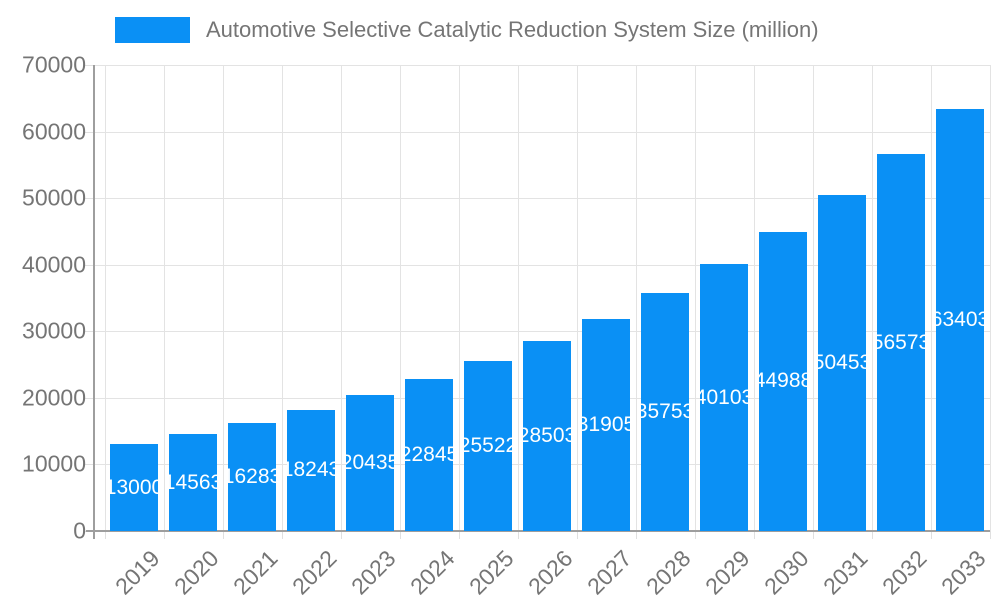  What do you see at coordinates (609, 572) in the screenshot?
I see `x-tick-label: 2027` at bounding box center [609, 572].